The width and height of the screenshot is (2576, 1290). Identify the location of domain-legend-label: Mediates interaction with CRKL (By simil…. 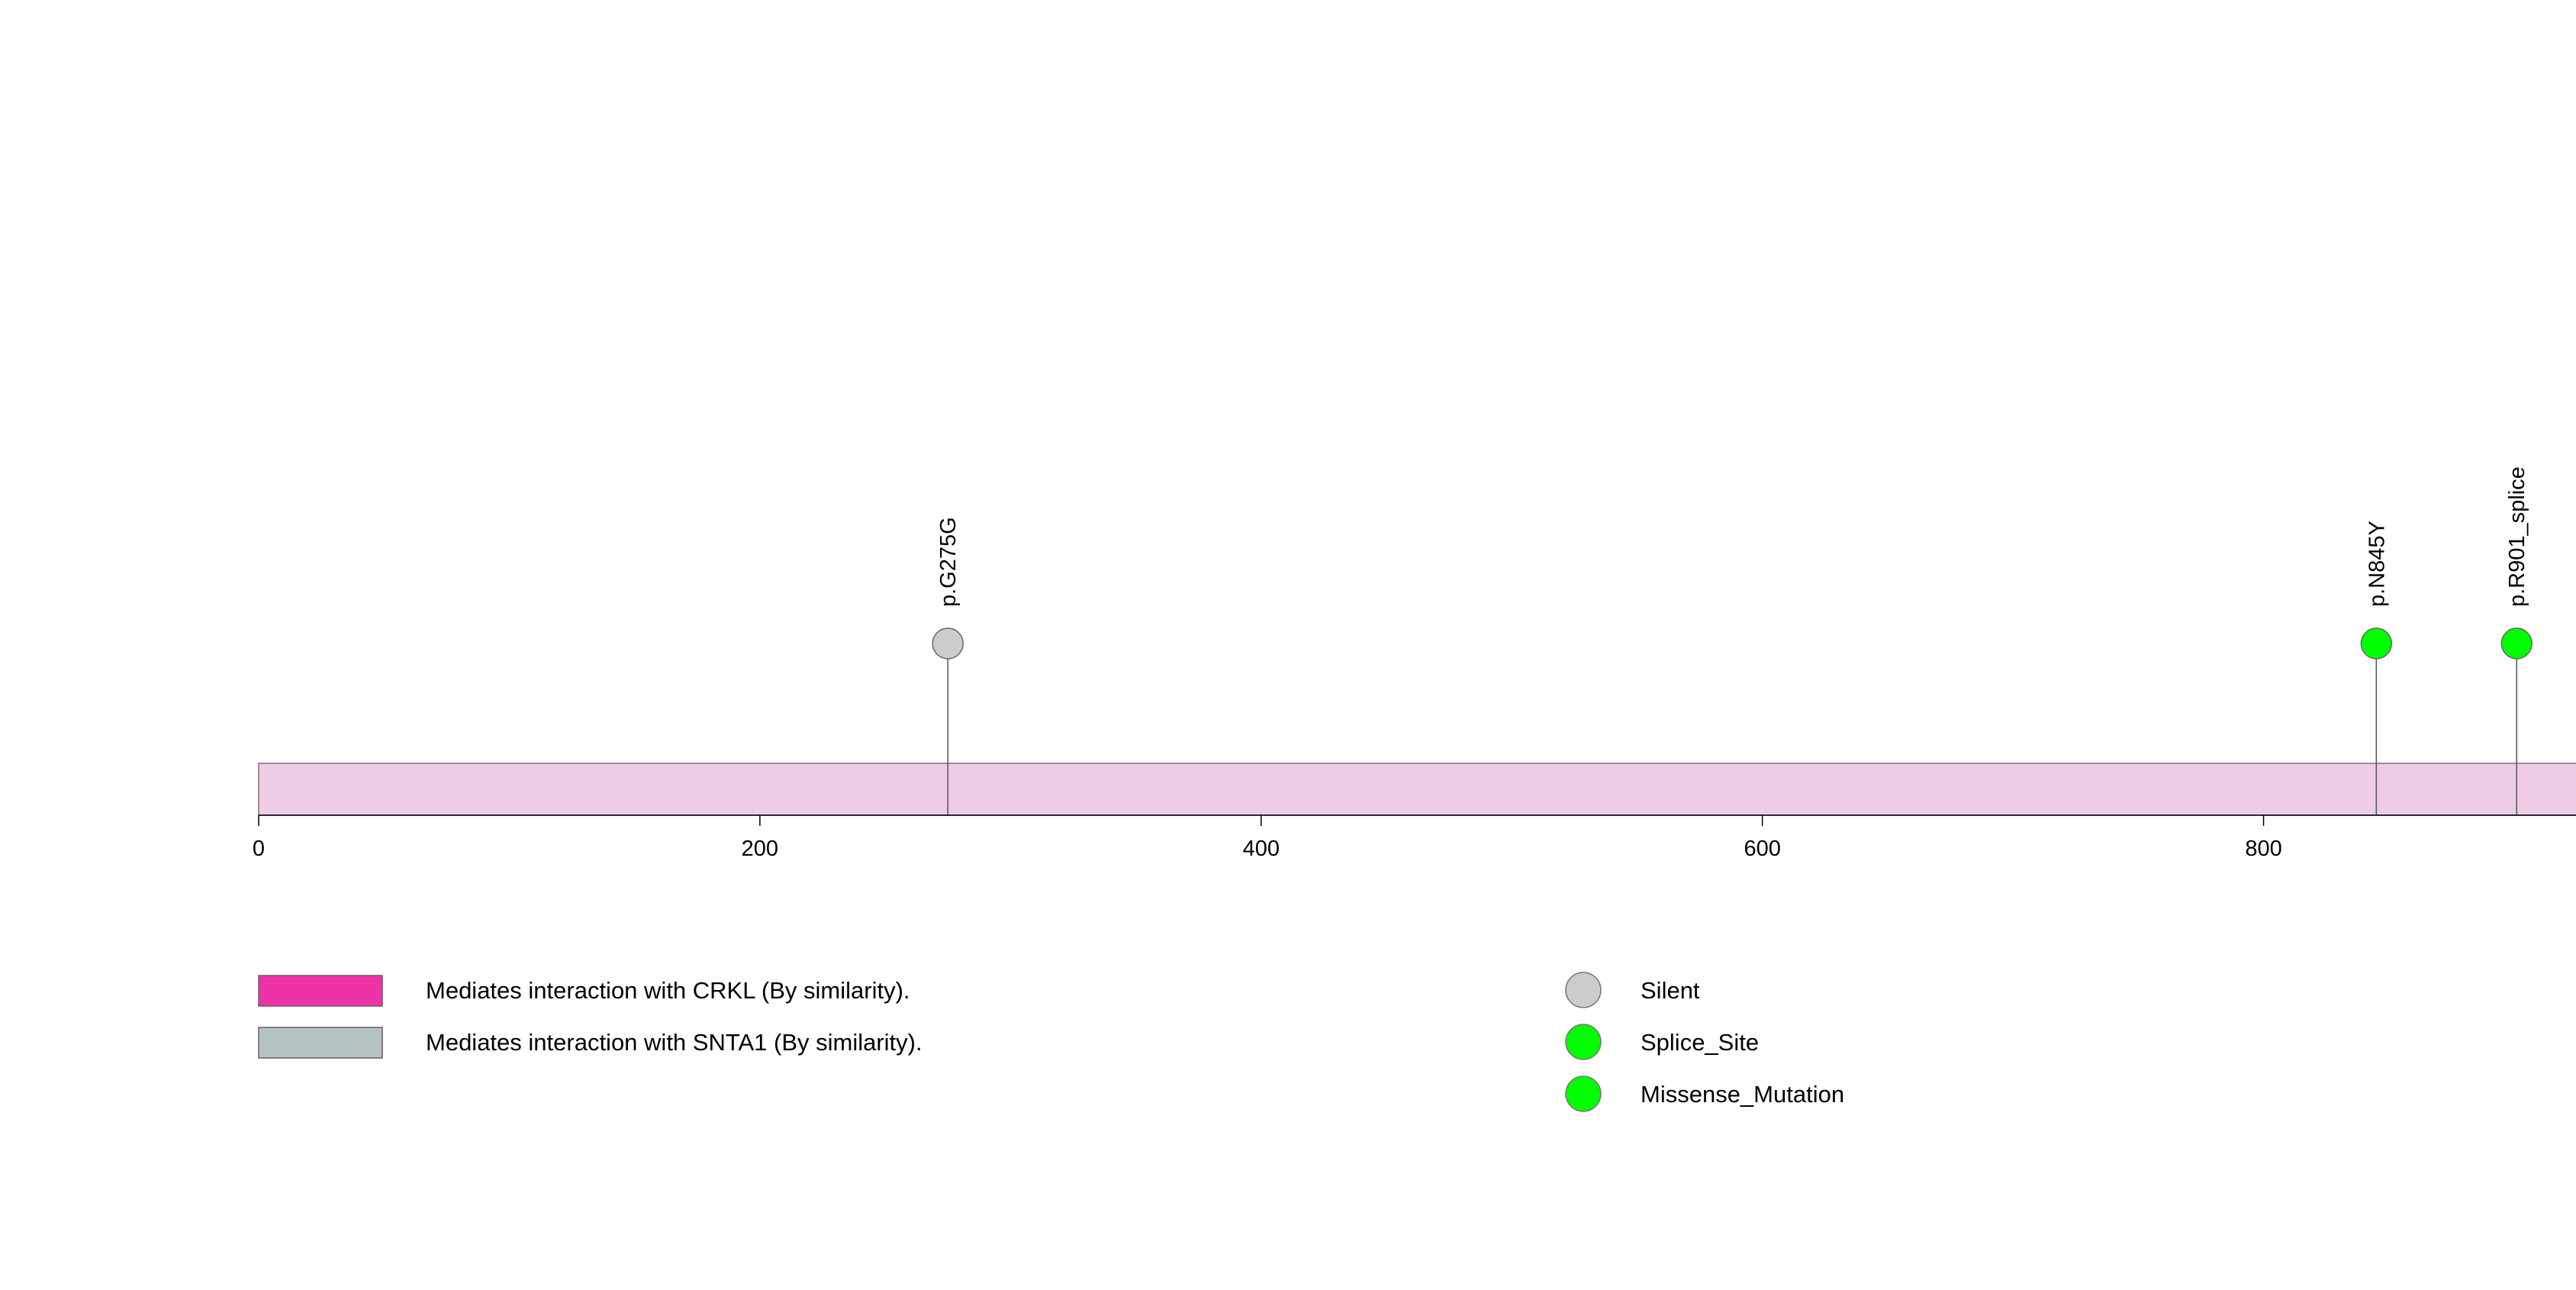
(668, 991).